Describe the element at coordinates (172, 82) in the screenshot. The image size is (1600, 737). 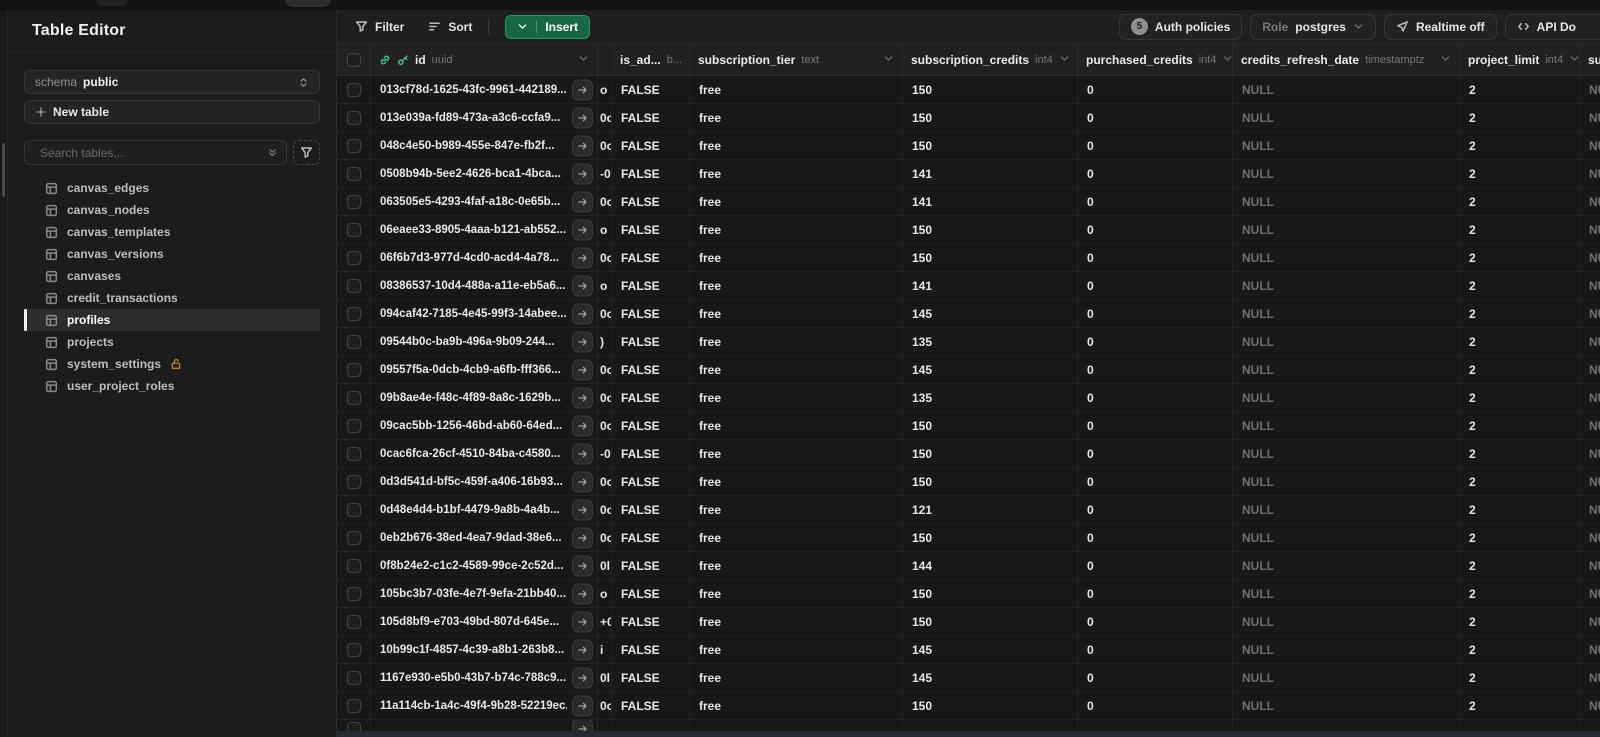
I see `schema-select: schema public` at that location.